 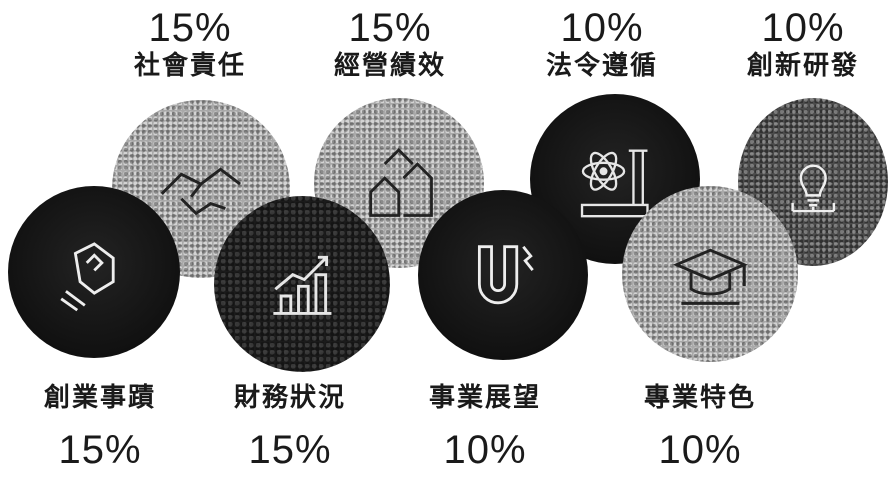 I want to click on lightbulb-icon, so click(x=813, y=188).